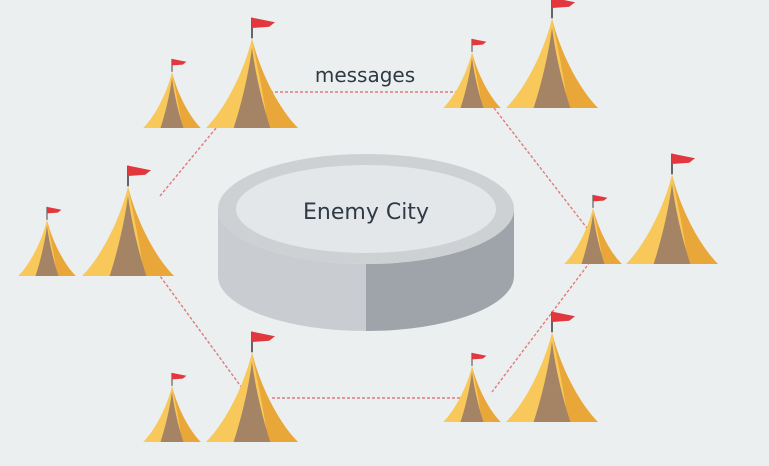  I want to click on city-top, so click(366, 209).